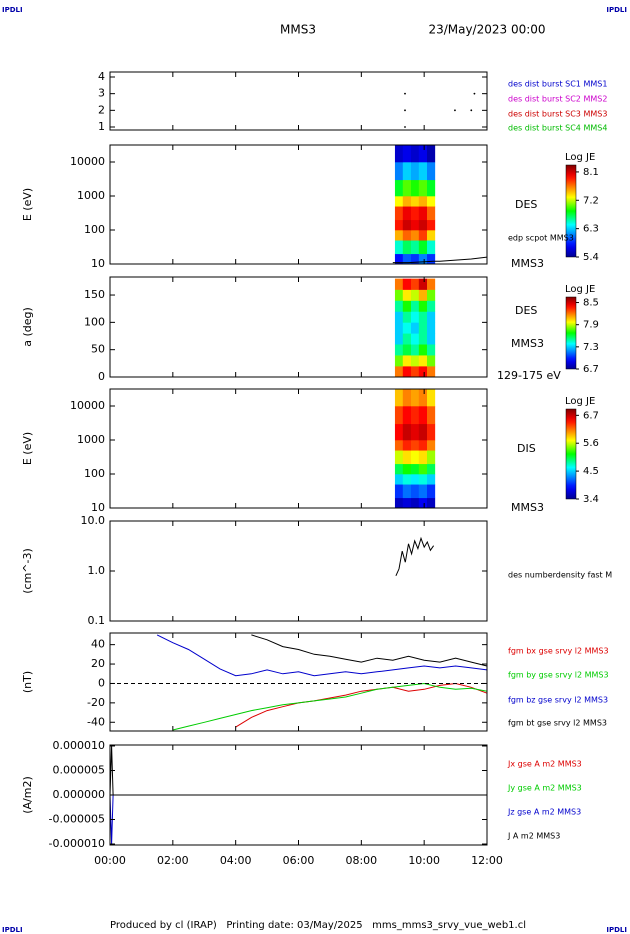  Describe the element at coordinates (98, 349) in the screenshot. I see `y-tick-label: 50` at that location.